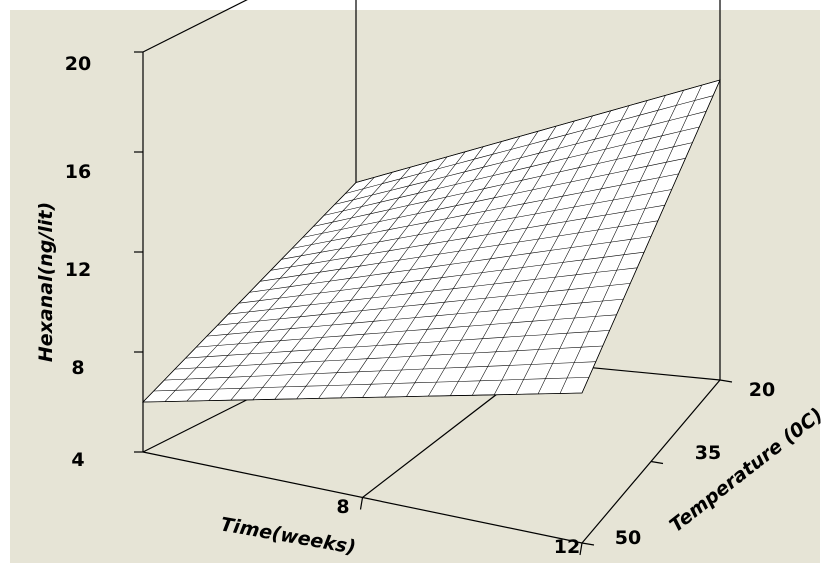  What do you see at coordinates (628, 538) in the screenshot?
I see `y-tick-label-50: 50` at bounding box center [628, 538].